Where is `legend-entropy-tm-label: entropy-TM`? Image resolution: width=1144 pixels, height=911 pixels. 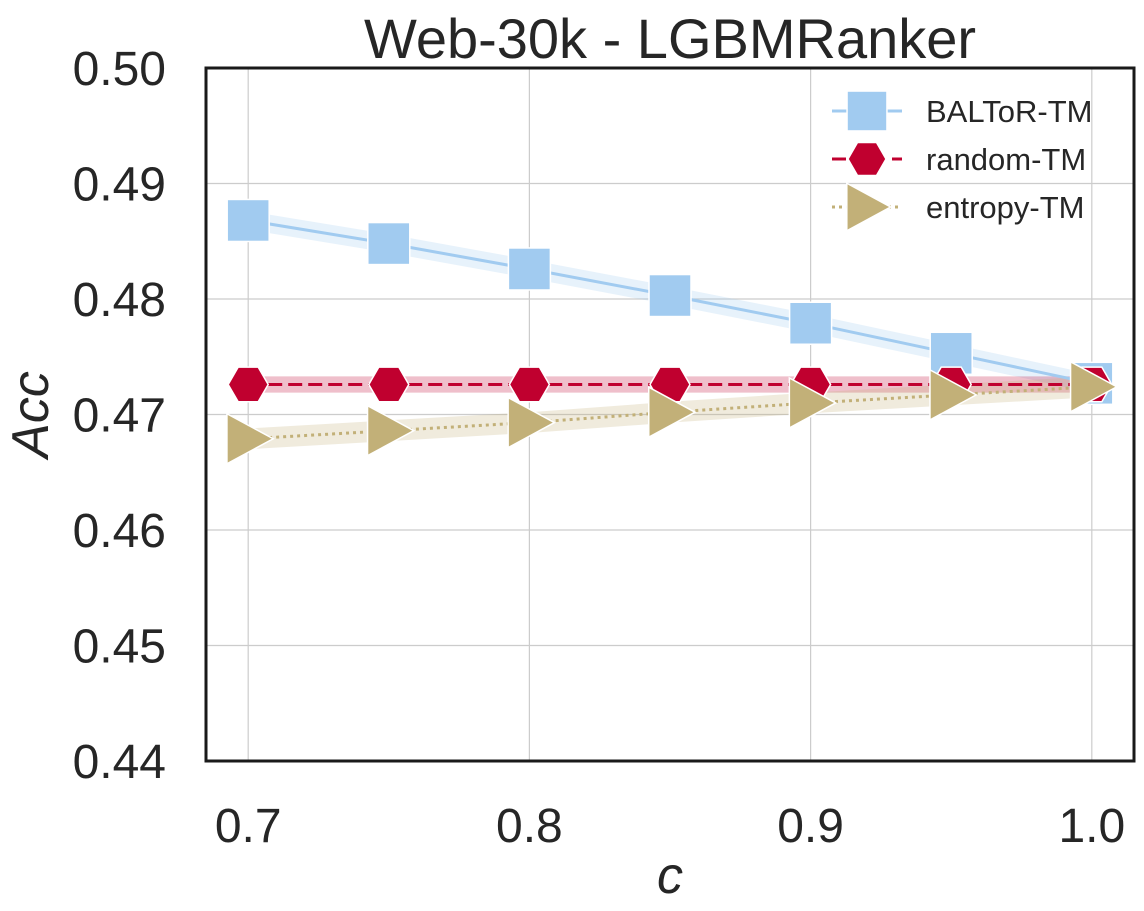
legend-entropy-tm-label: entropy-TM is located at coordinates (1005, 207).